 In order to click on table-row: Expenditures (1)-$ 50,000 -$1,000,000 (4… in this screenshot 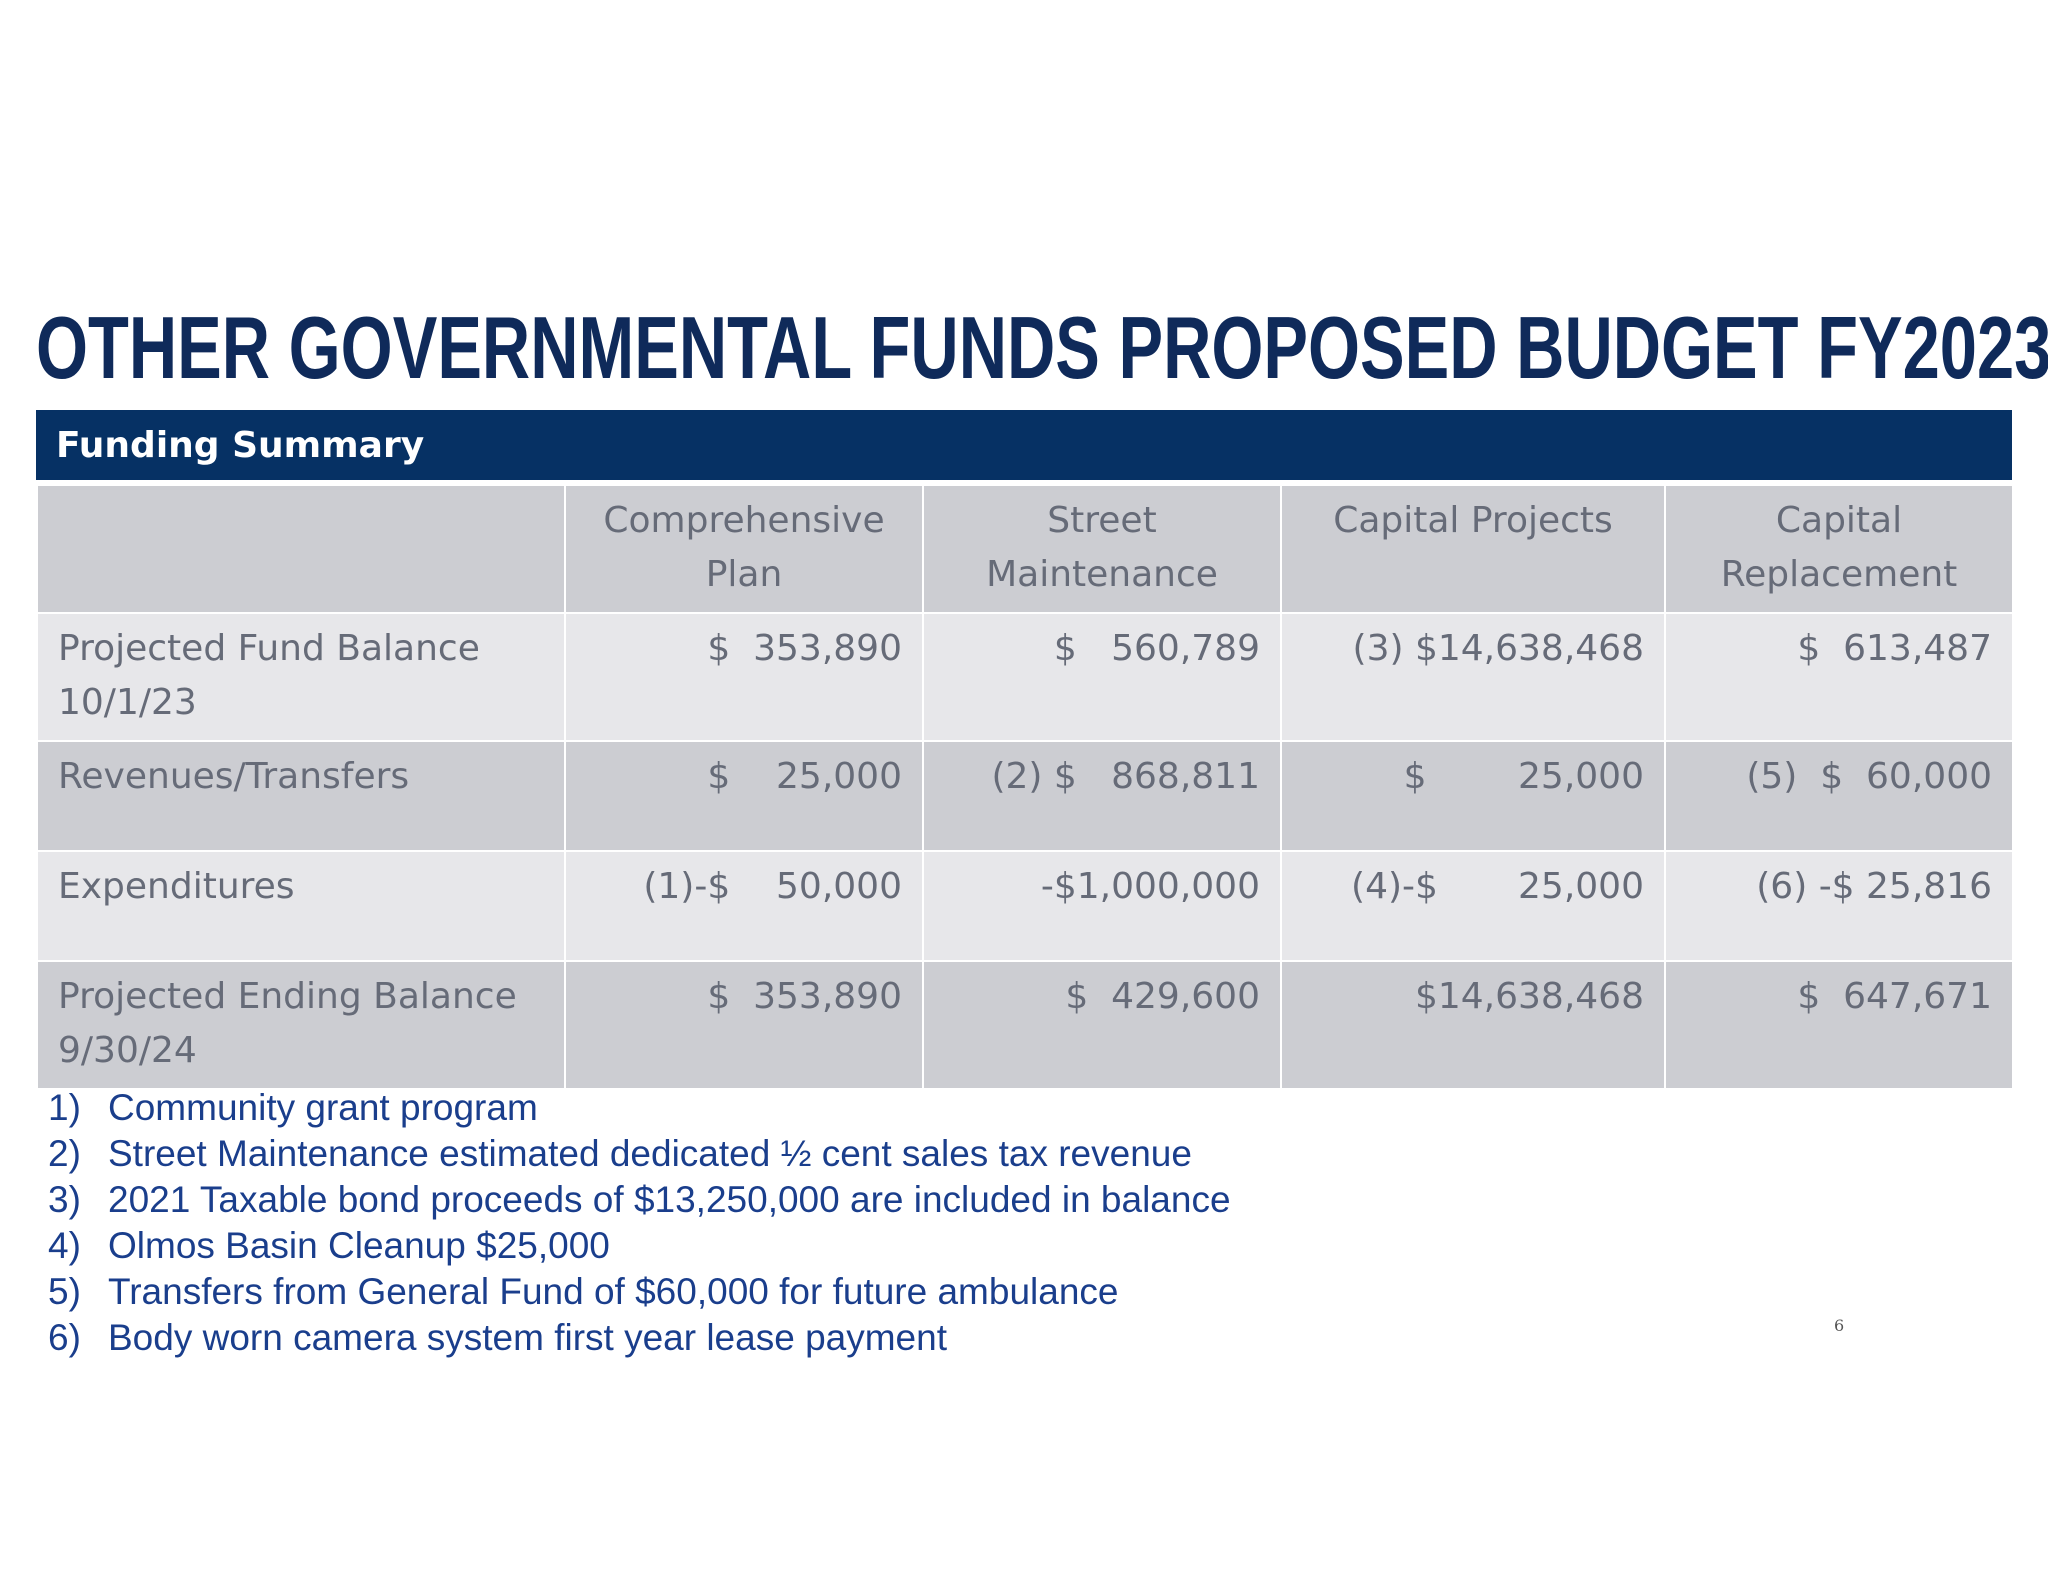, I will do `click(1025, 906)`.